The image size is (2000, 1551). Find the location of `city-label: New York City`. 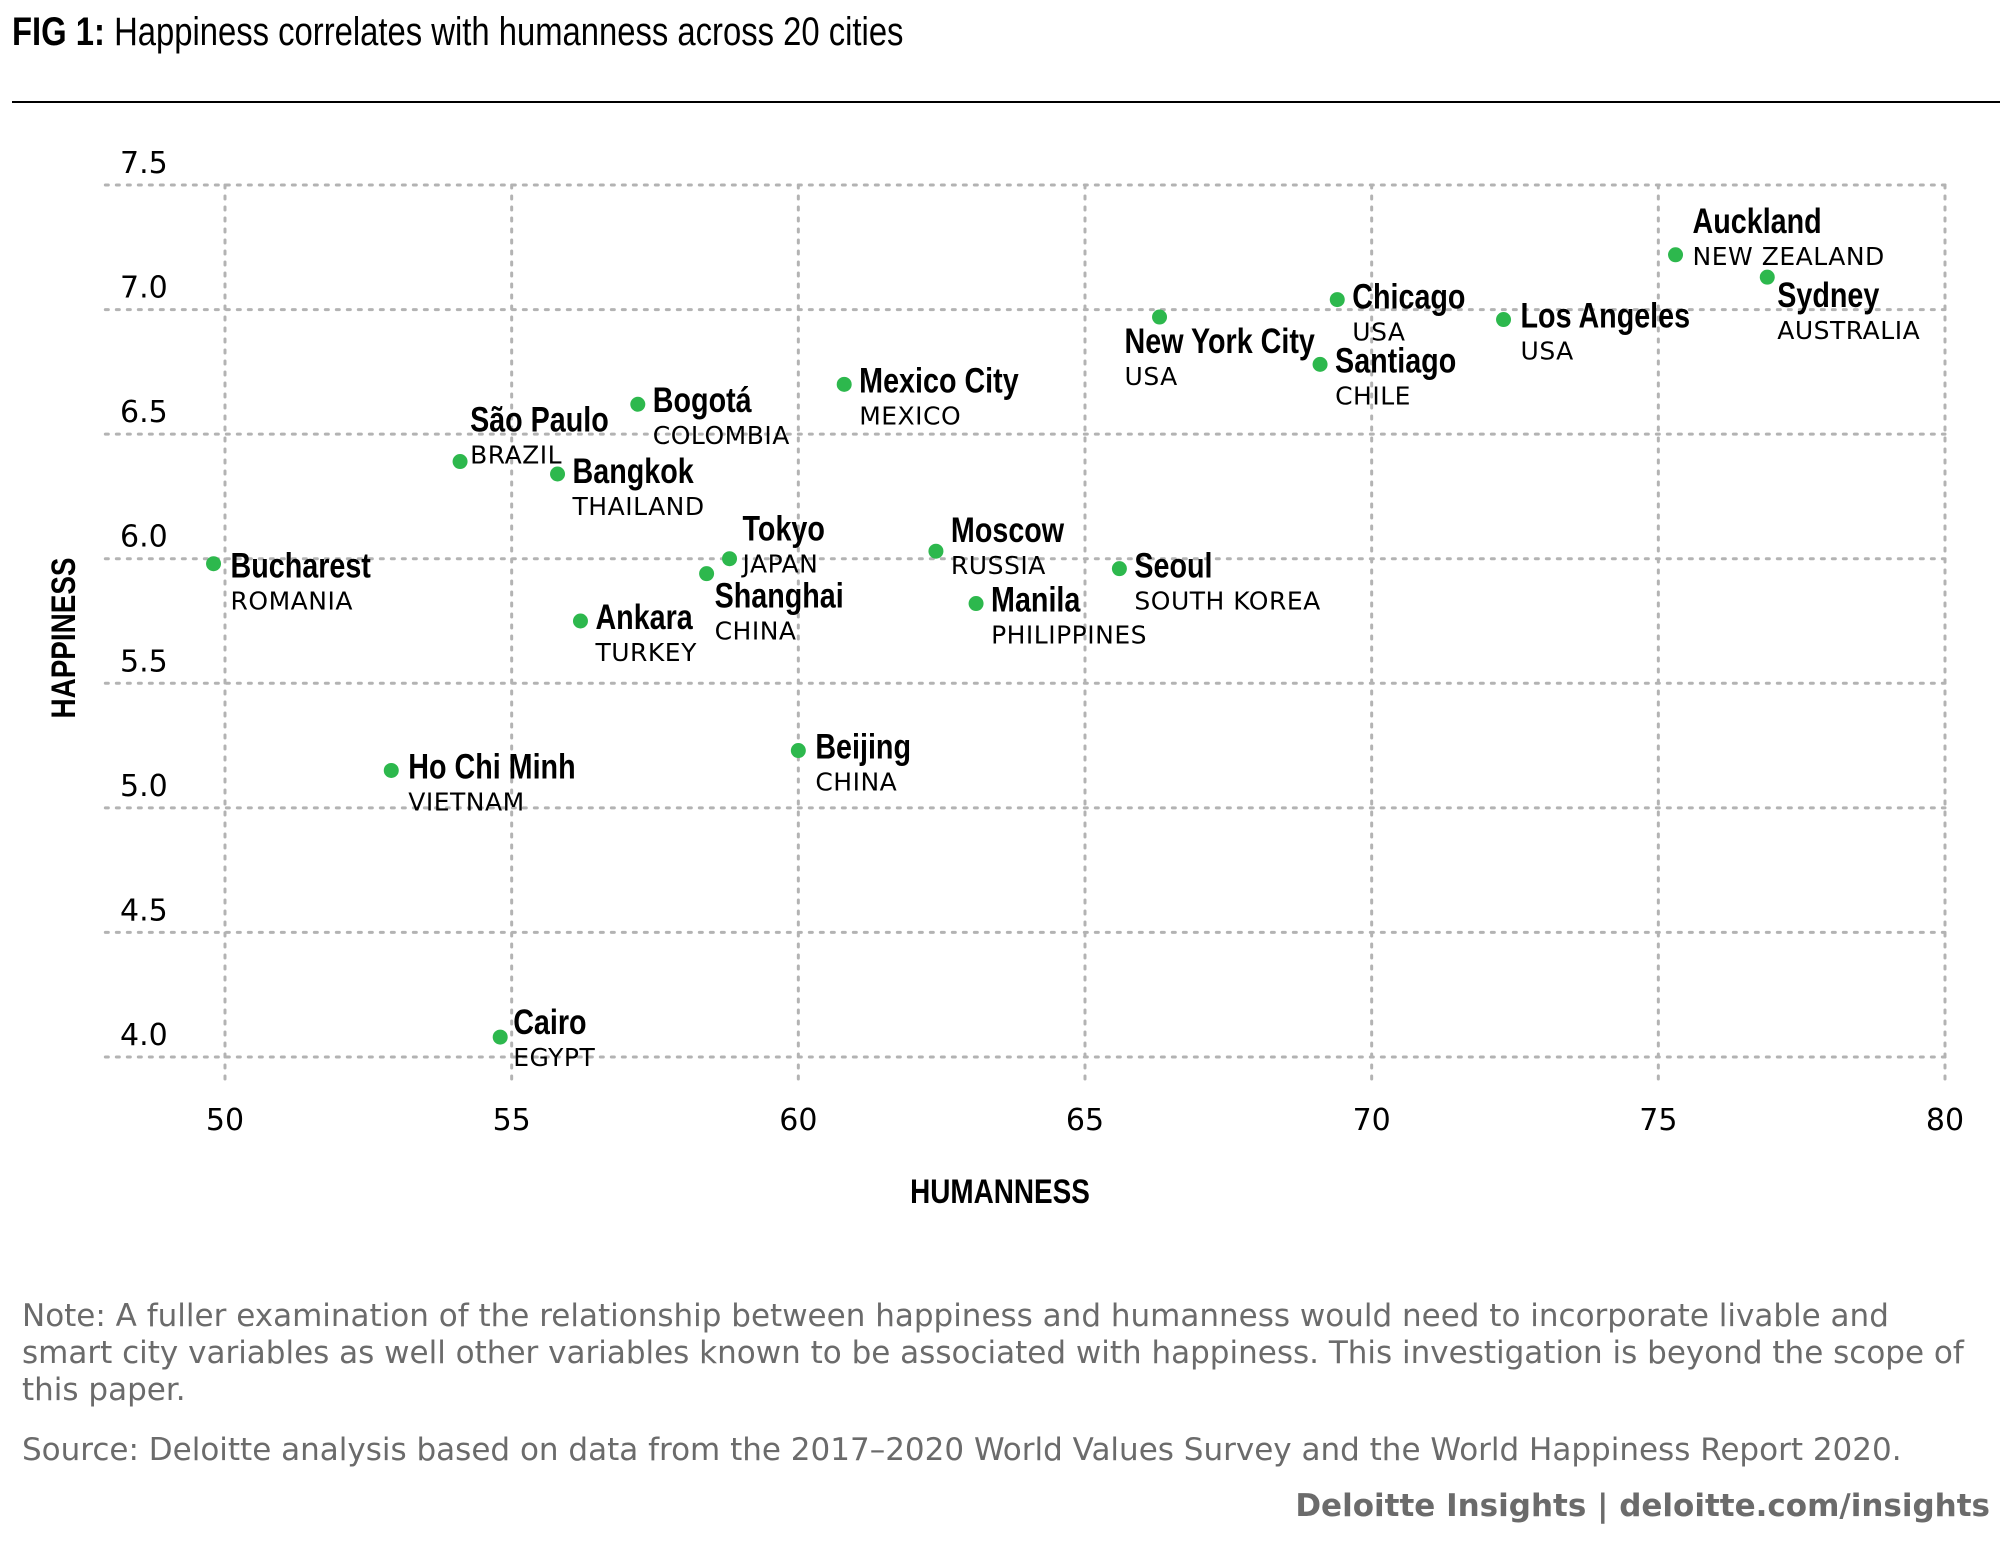

city-label: New York City is located at coordinates (1220, 340).